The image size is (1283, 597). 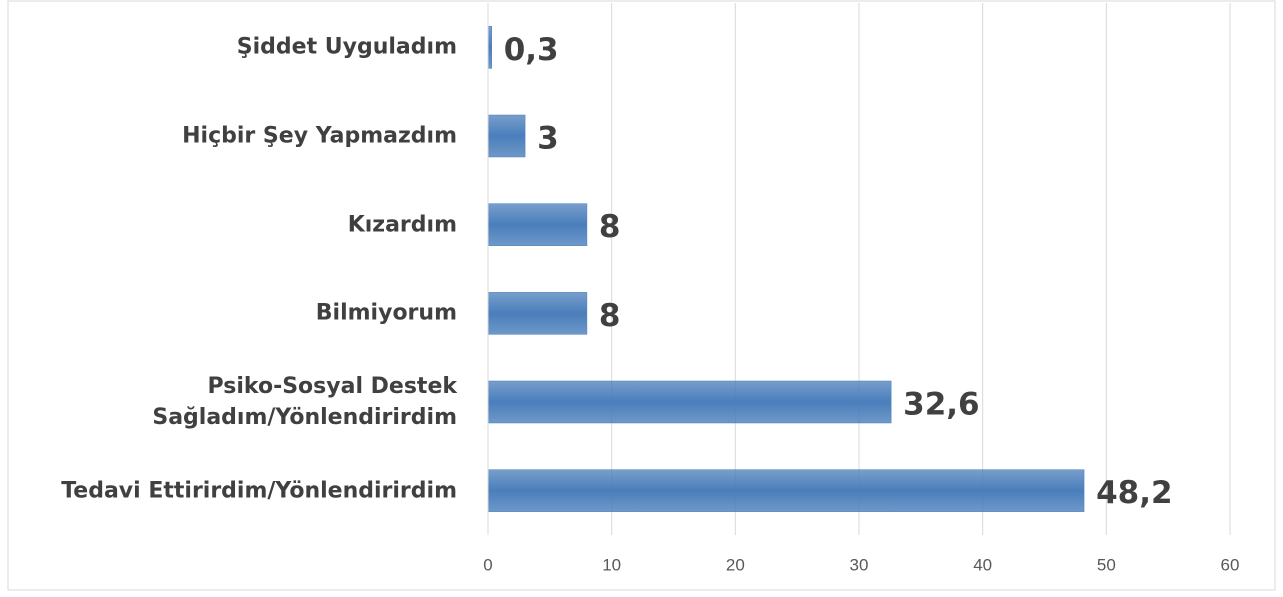 What do you see at coordinates (259, 491) in the screenshot?
I see `y-tick-label: Tedavi Ettirirdim/Yönlendirirdim` at bounding box center [259, 491].